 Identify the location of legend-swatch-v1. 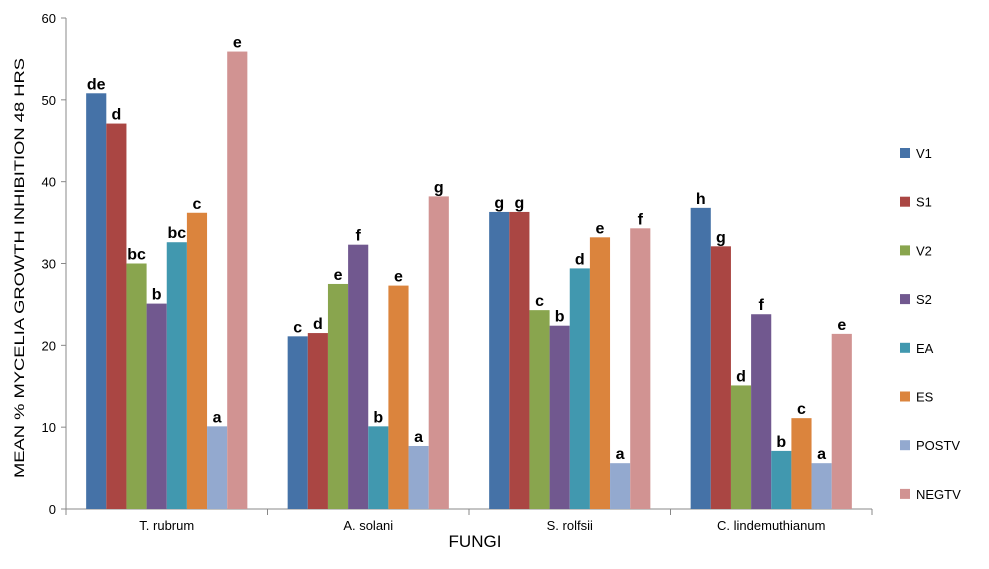
(905, 153).